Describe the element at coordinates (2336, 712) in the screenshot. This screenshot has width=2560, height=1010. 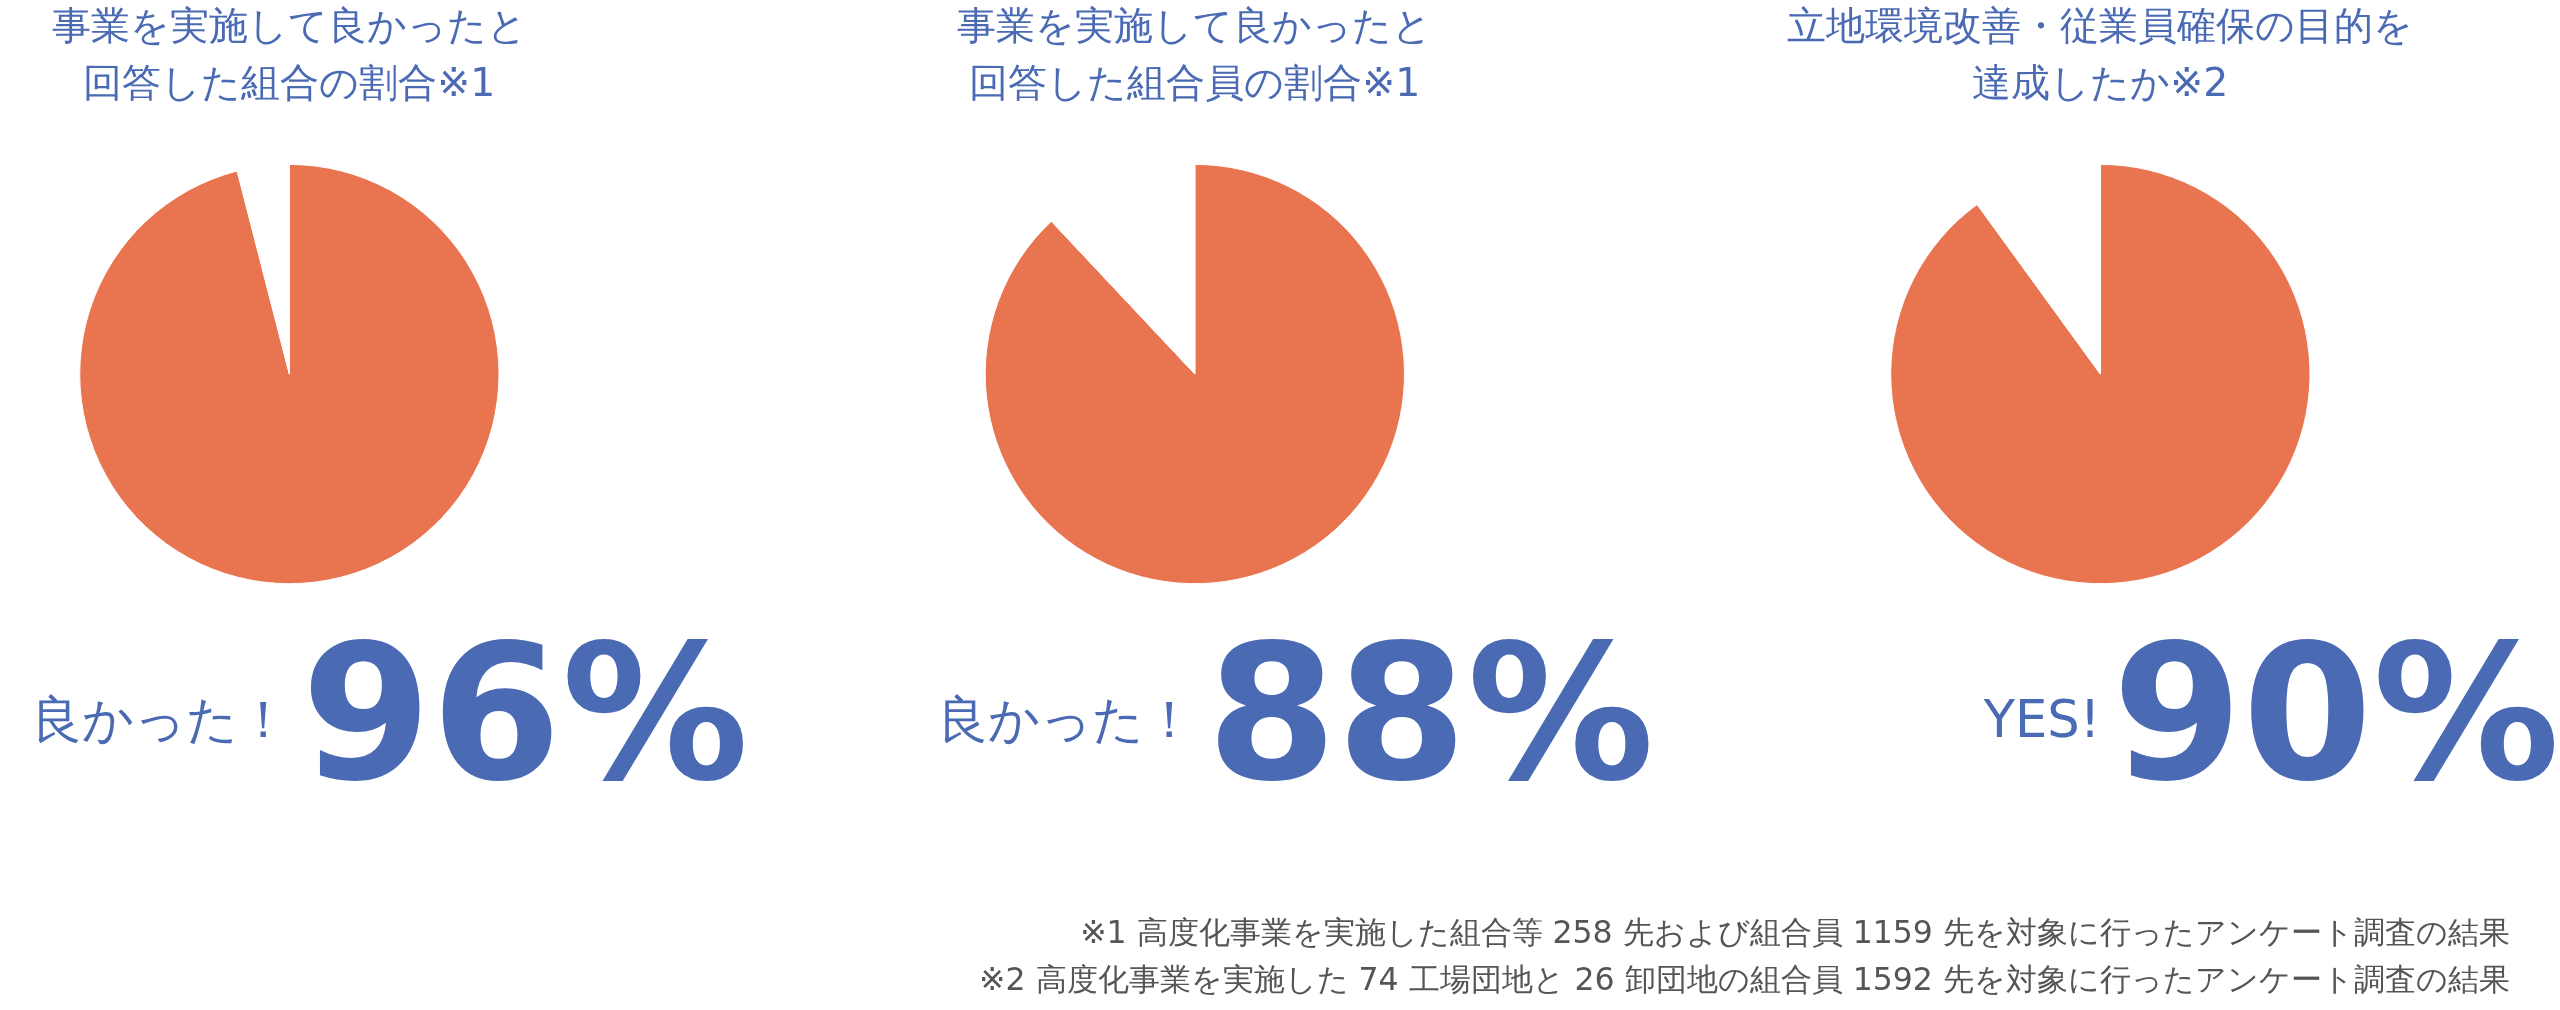
I see `data-label: 90%` at that location.